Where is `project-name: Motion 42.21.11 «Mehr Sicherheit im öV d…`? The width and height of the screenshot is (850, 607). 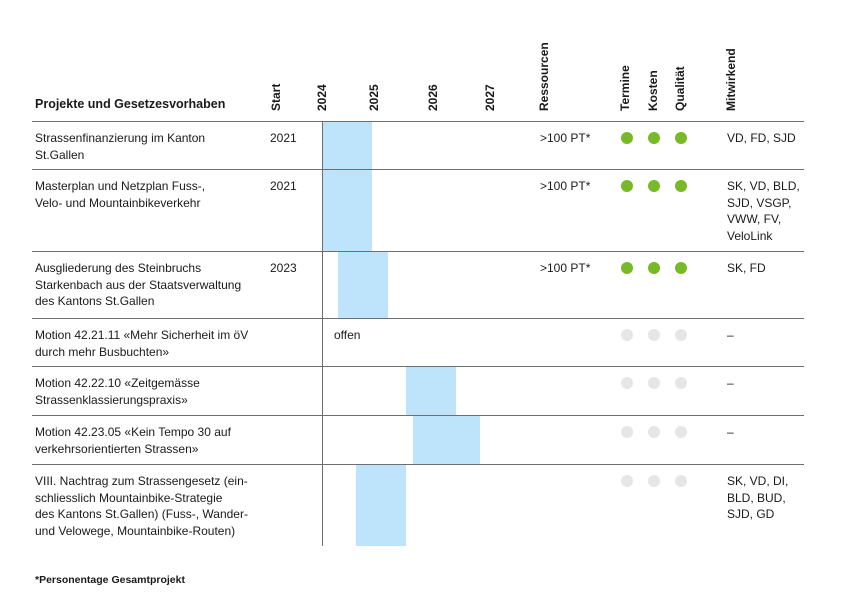 project-name: Motion 42.21.11 «Mehr Sicherheit im öV d… is located at coordinates (142, 343).